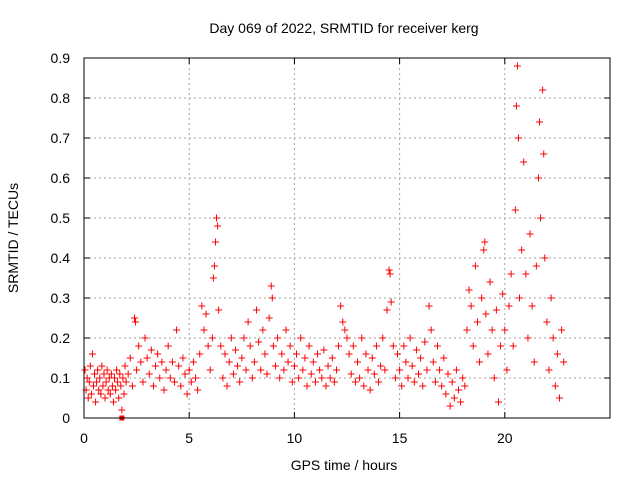 The width and height of the screenshot is (640, 480). I want to click on x-axis-label: GPS time / hours, so click(344, 465).